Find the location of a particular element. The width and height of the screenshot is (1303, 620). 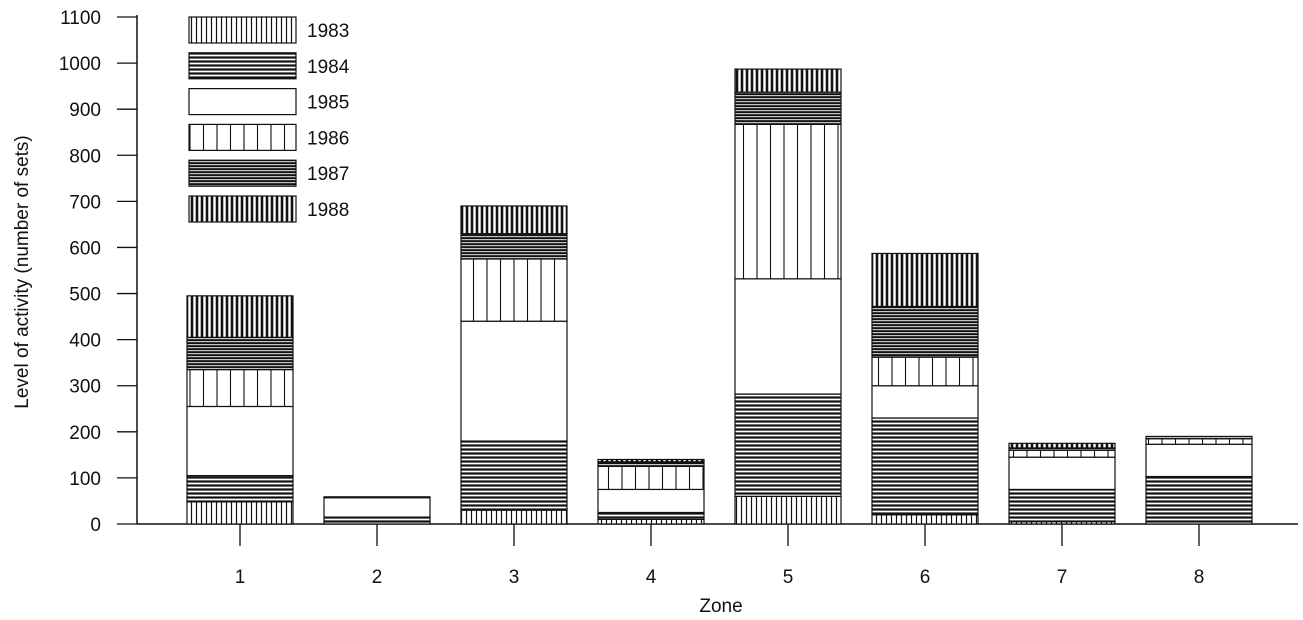

x-tick-label: 5 is located at coordinates (788, 577).